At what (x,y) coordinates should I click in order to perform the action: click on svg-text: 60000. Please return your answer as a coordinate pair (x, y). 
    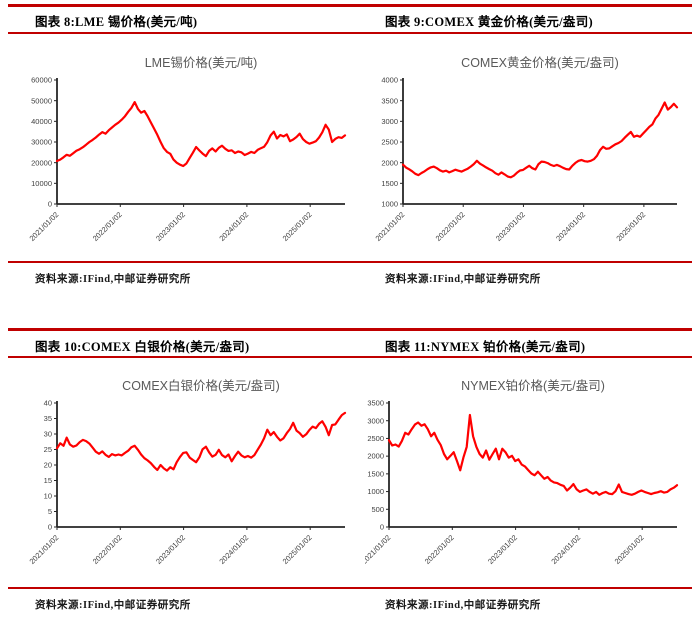
    Looking at the image, I should click on (41, 80).